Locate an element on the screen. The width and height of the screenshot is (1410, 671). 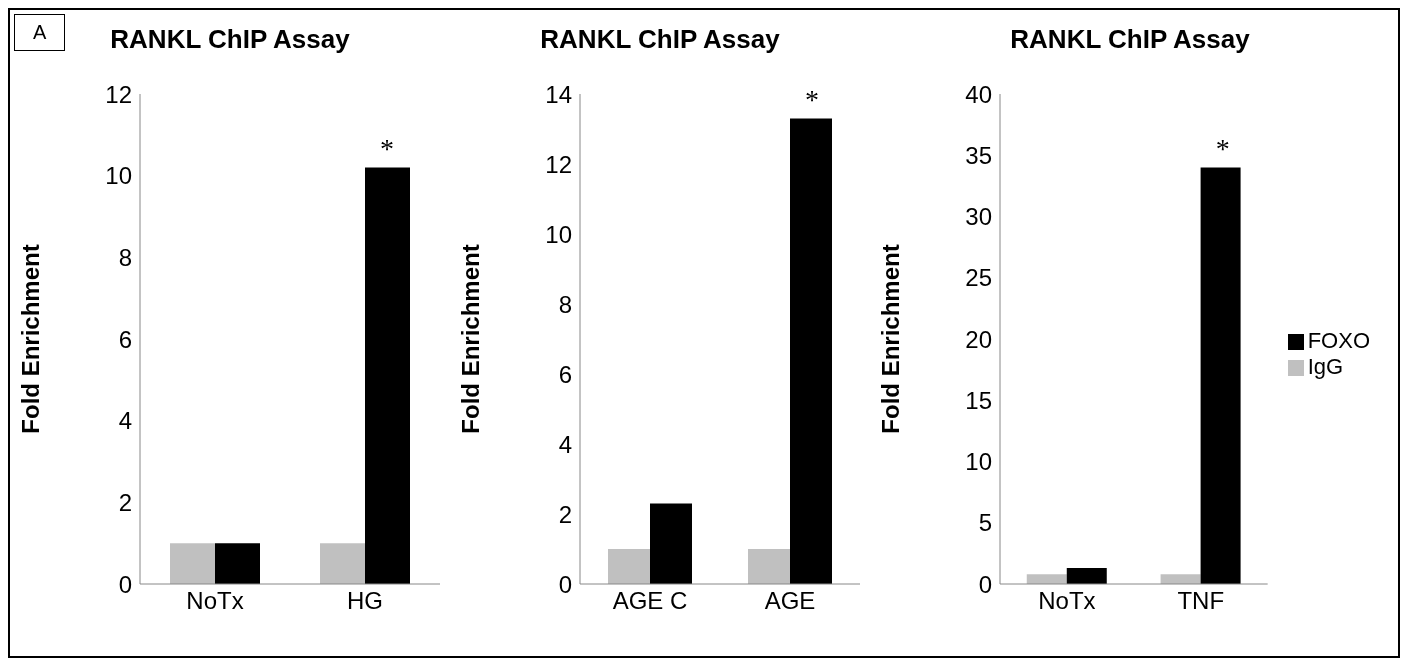
x-tick-label: HG is located at coordinates (365, 601).